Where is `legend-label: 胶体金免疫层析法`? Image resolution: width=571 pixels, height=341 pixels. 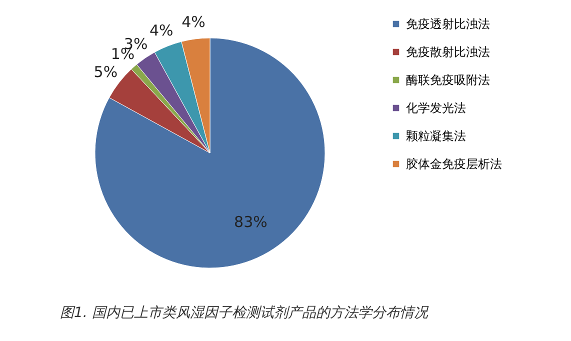
legend-label: 胶体金免疫层析法 is located at coordinates (454, 164).